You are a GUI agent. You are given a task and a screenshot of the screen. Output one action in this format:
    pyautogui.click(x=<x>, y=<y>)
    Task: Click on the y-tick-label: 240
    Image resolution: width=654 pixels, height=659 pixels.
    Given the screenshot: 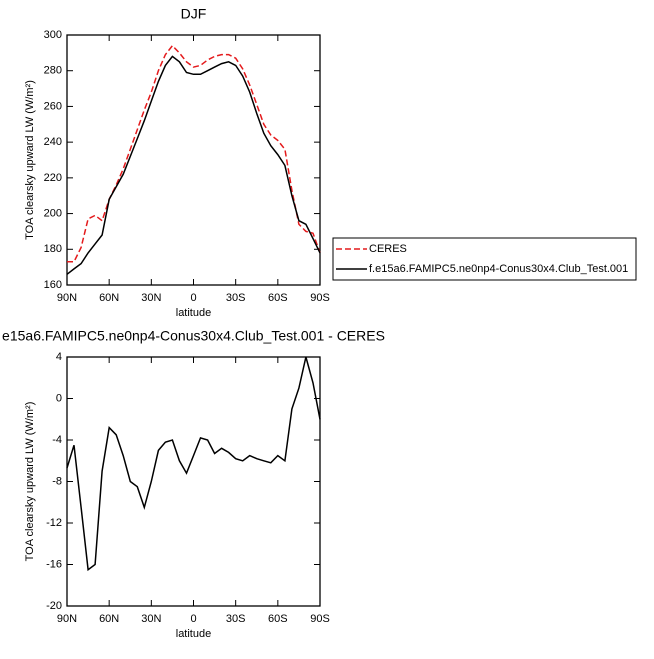 What is the action you would take?
    pyautogui.click(x=53, y=142)
    